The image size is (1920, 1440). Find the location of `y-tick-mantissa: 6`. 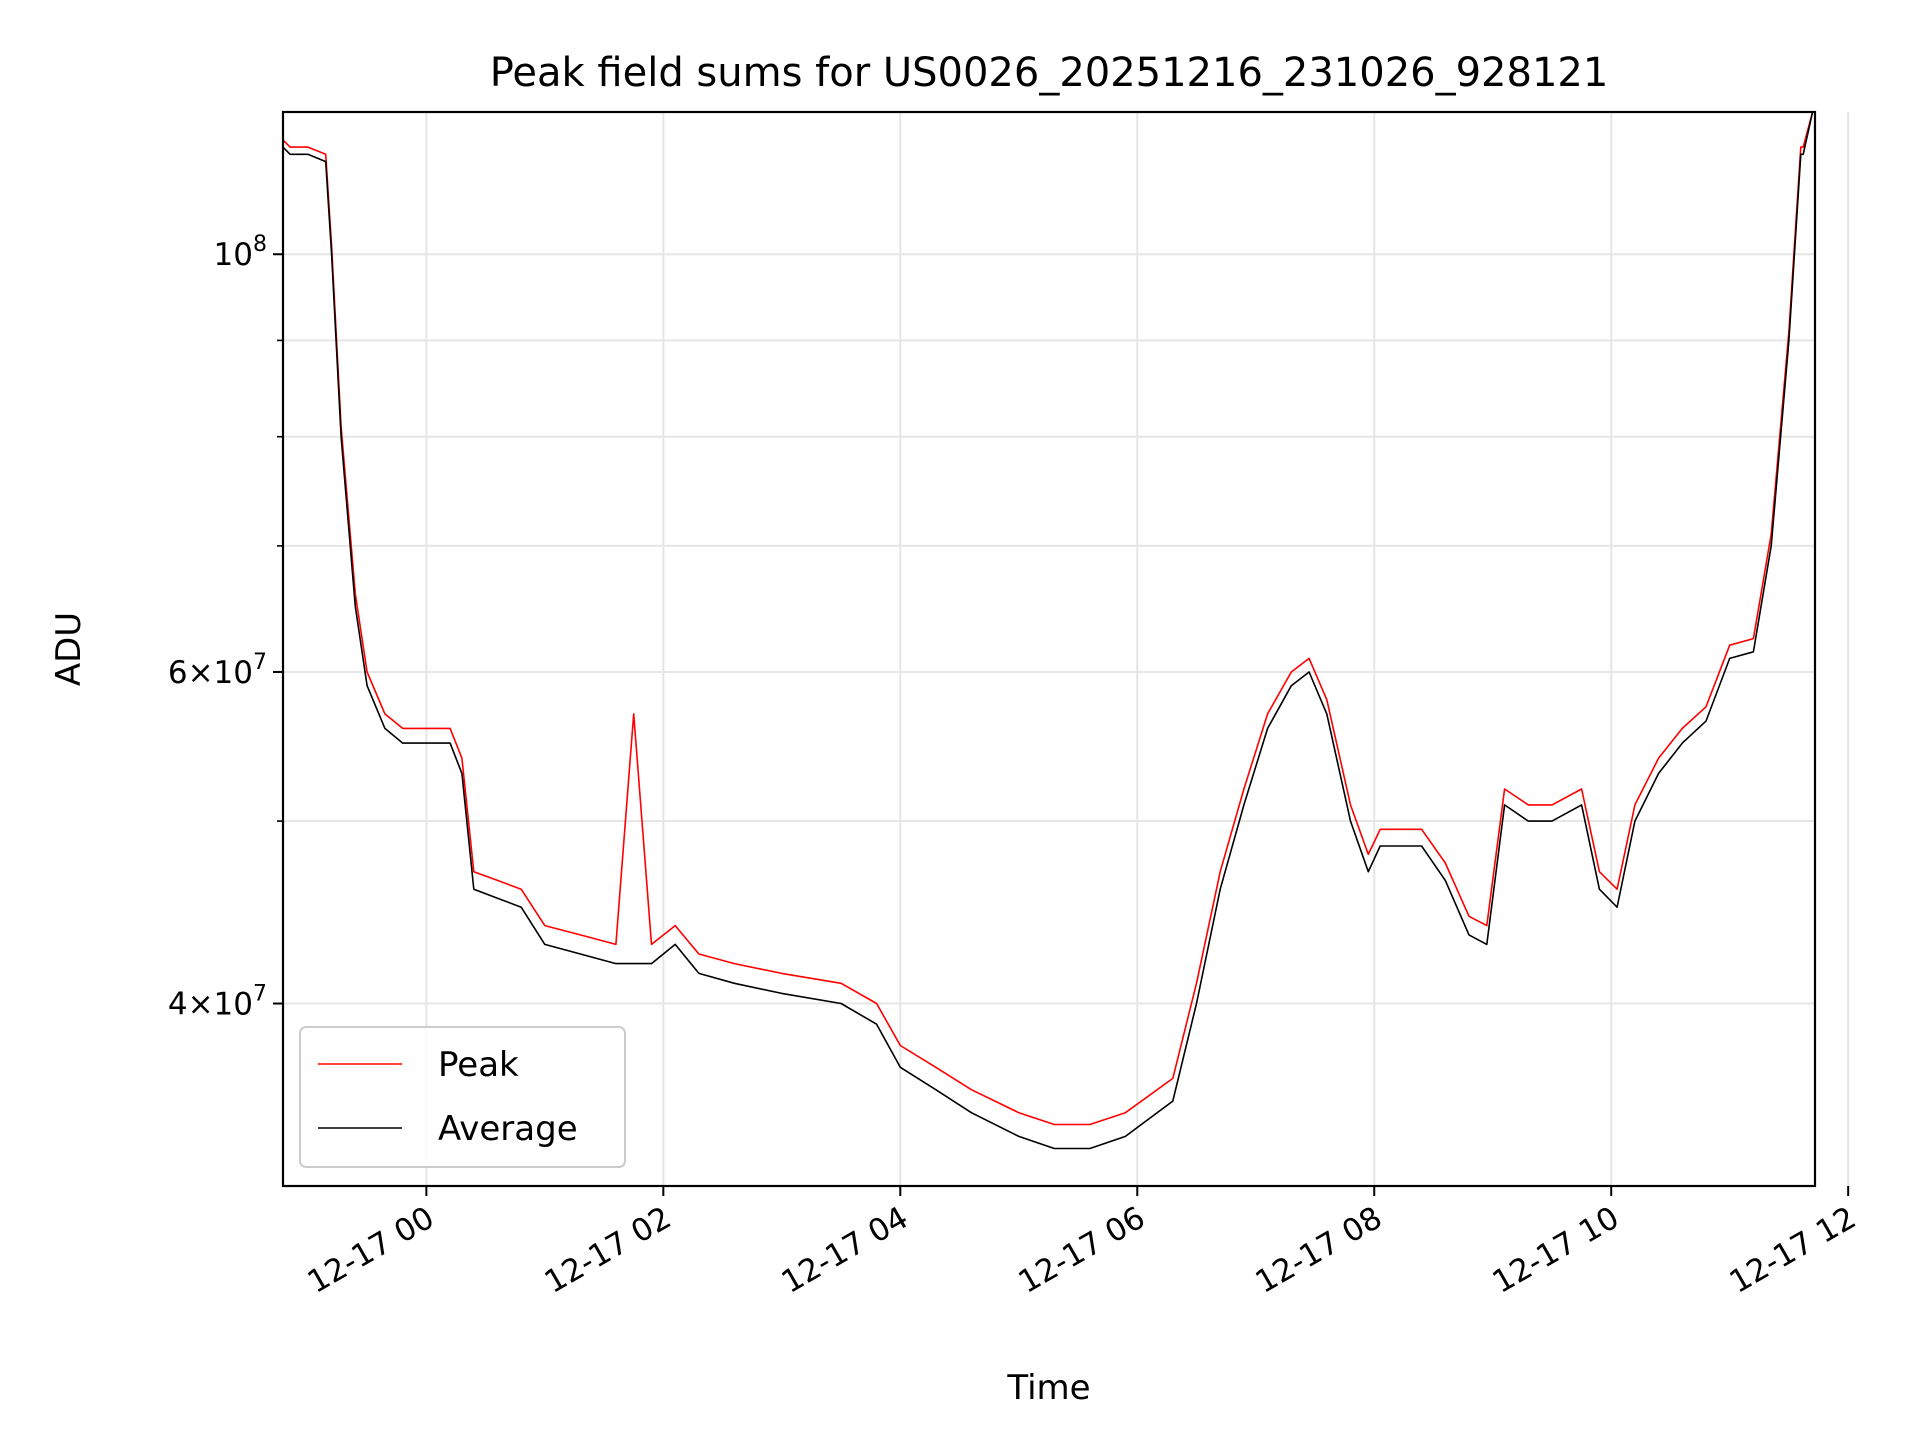

y-tick-mantissa: 6 is located at coordinates (178, 673).